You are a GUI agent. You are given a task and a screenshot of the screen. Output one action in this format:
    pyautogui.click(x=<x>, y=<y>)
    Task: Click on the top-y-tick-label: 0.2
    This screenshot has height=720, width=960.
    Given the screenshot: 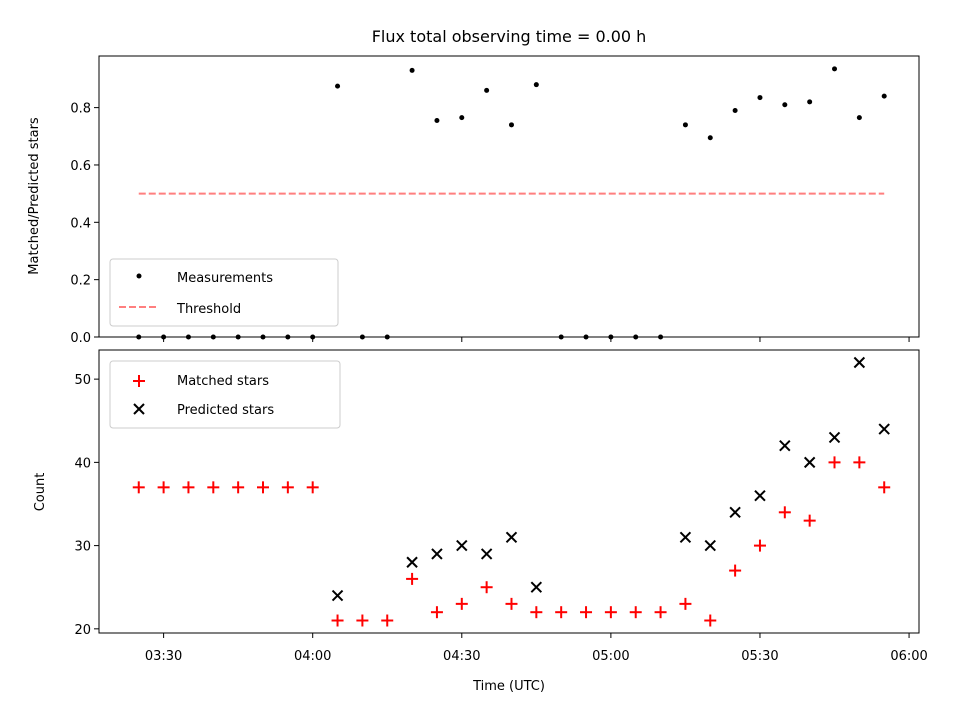 What is the action you would take?
    pyautogui.click(x=80, y=281)
    